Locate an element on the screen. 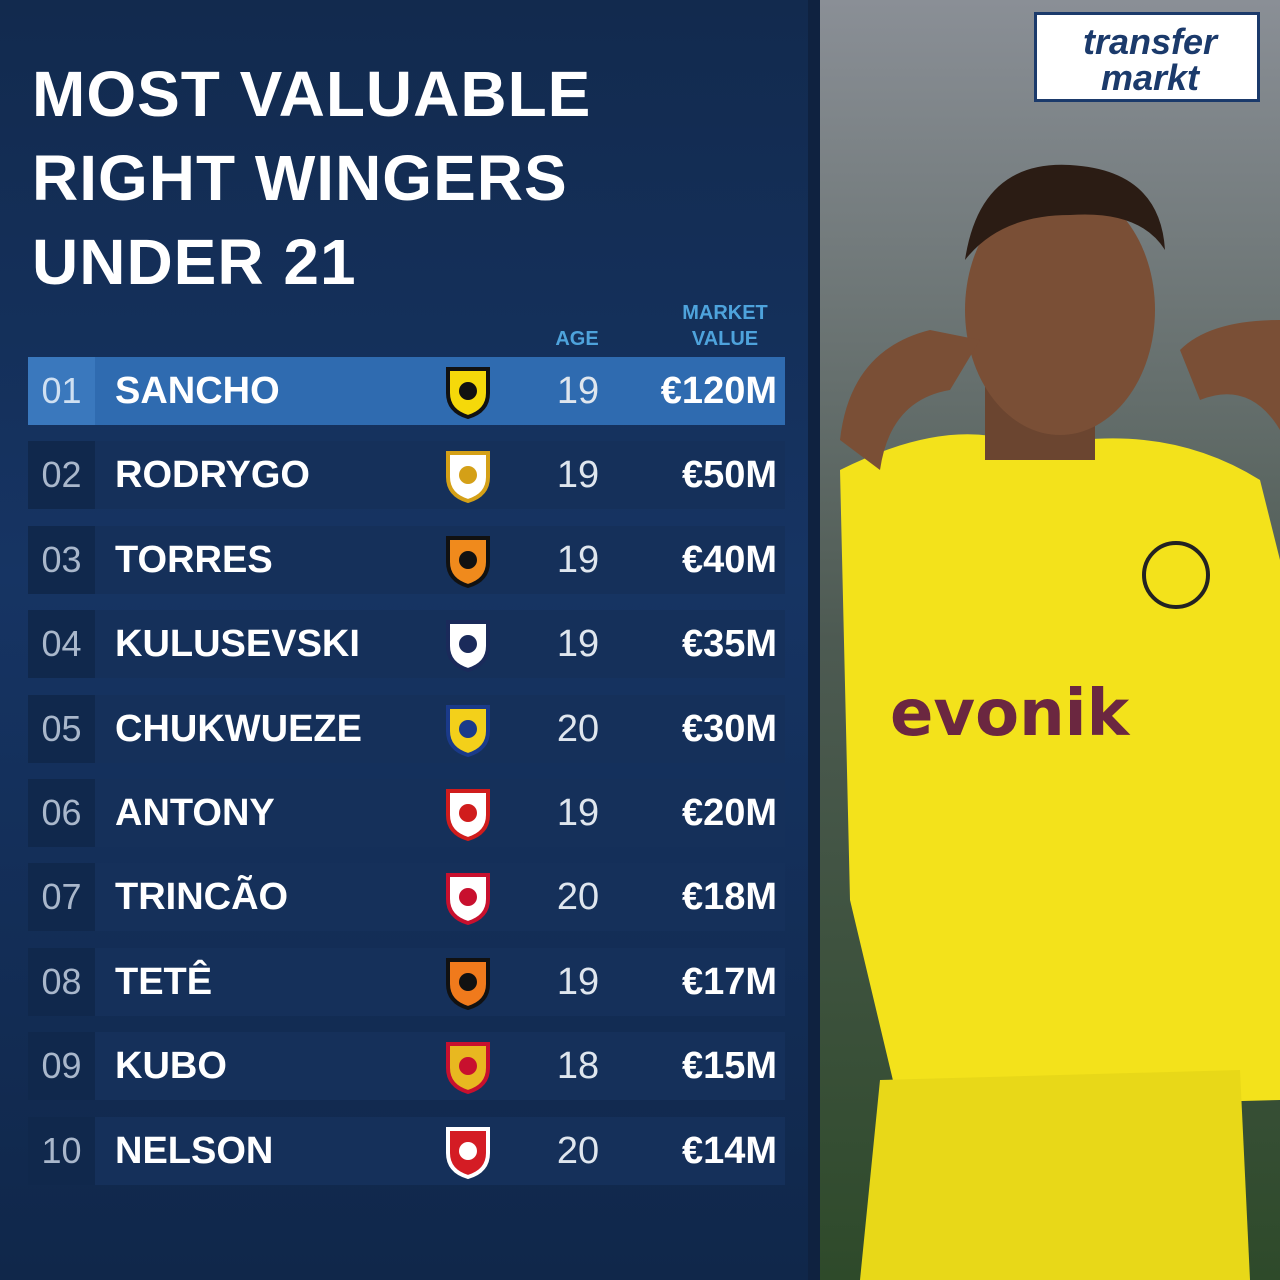  rank: 02 is located at coordinates (61, 475).